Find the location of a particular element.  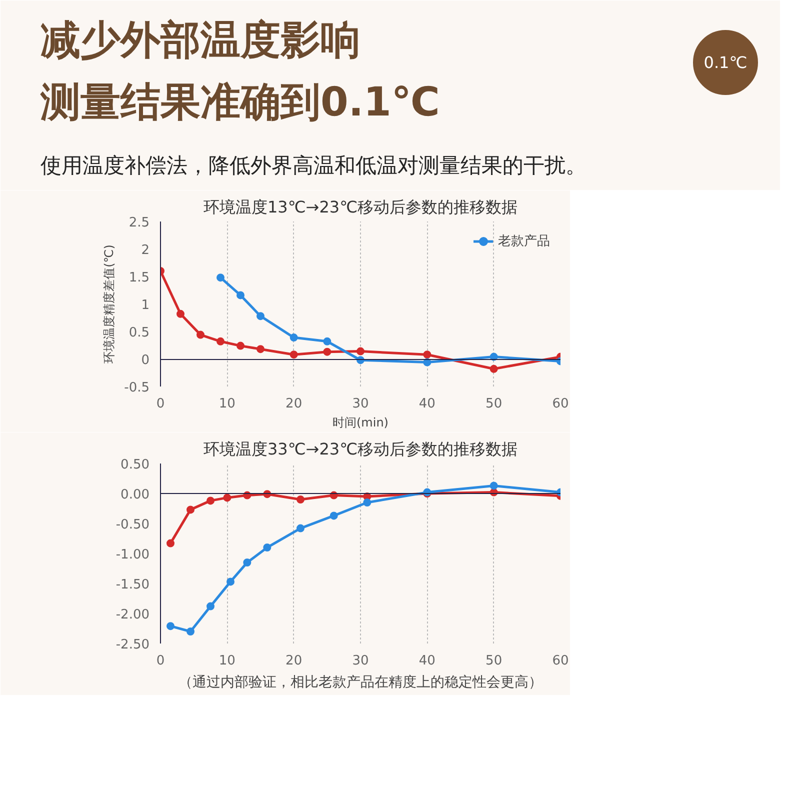

chart-title: 环境温度33℃→23℃移动后参数的推移数据 is located at coordinates (360, 449).